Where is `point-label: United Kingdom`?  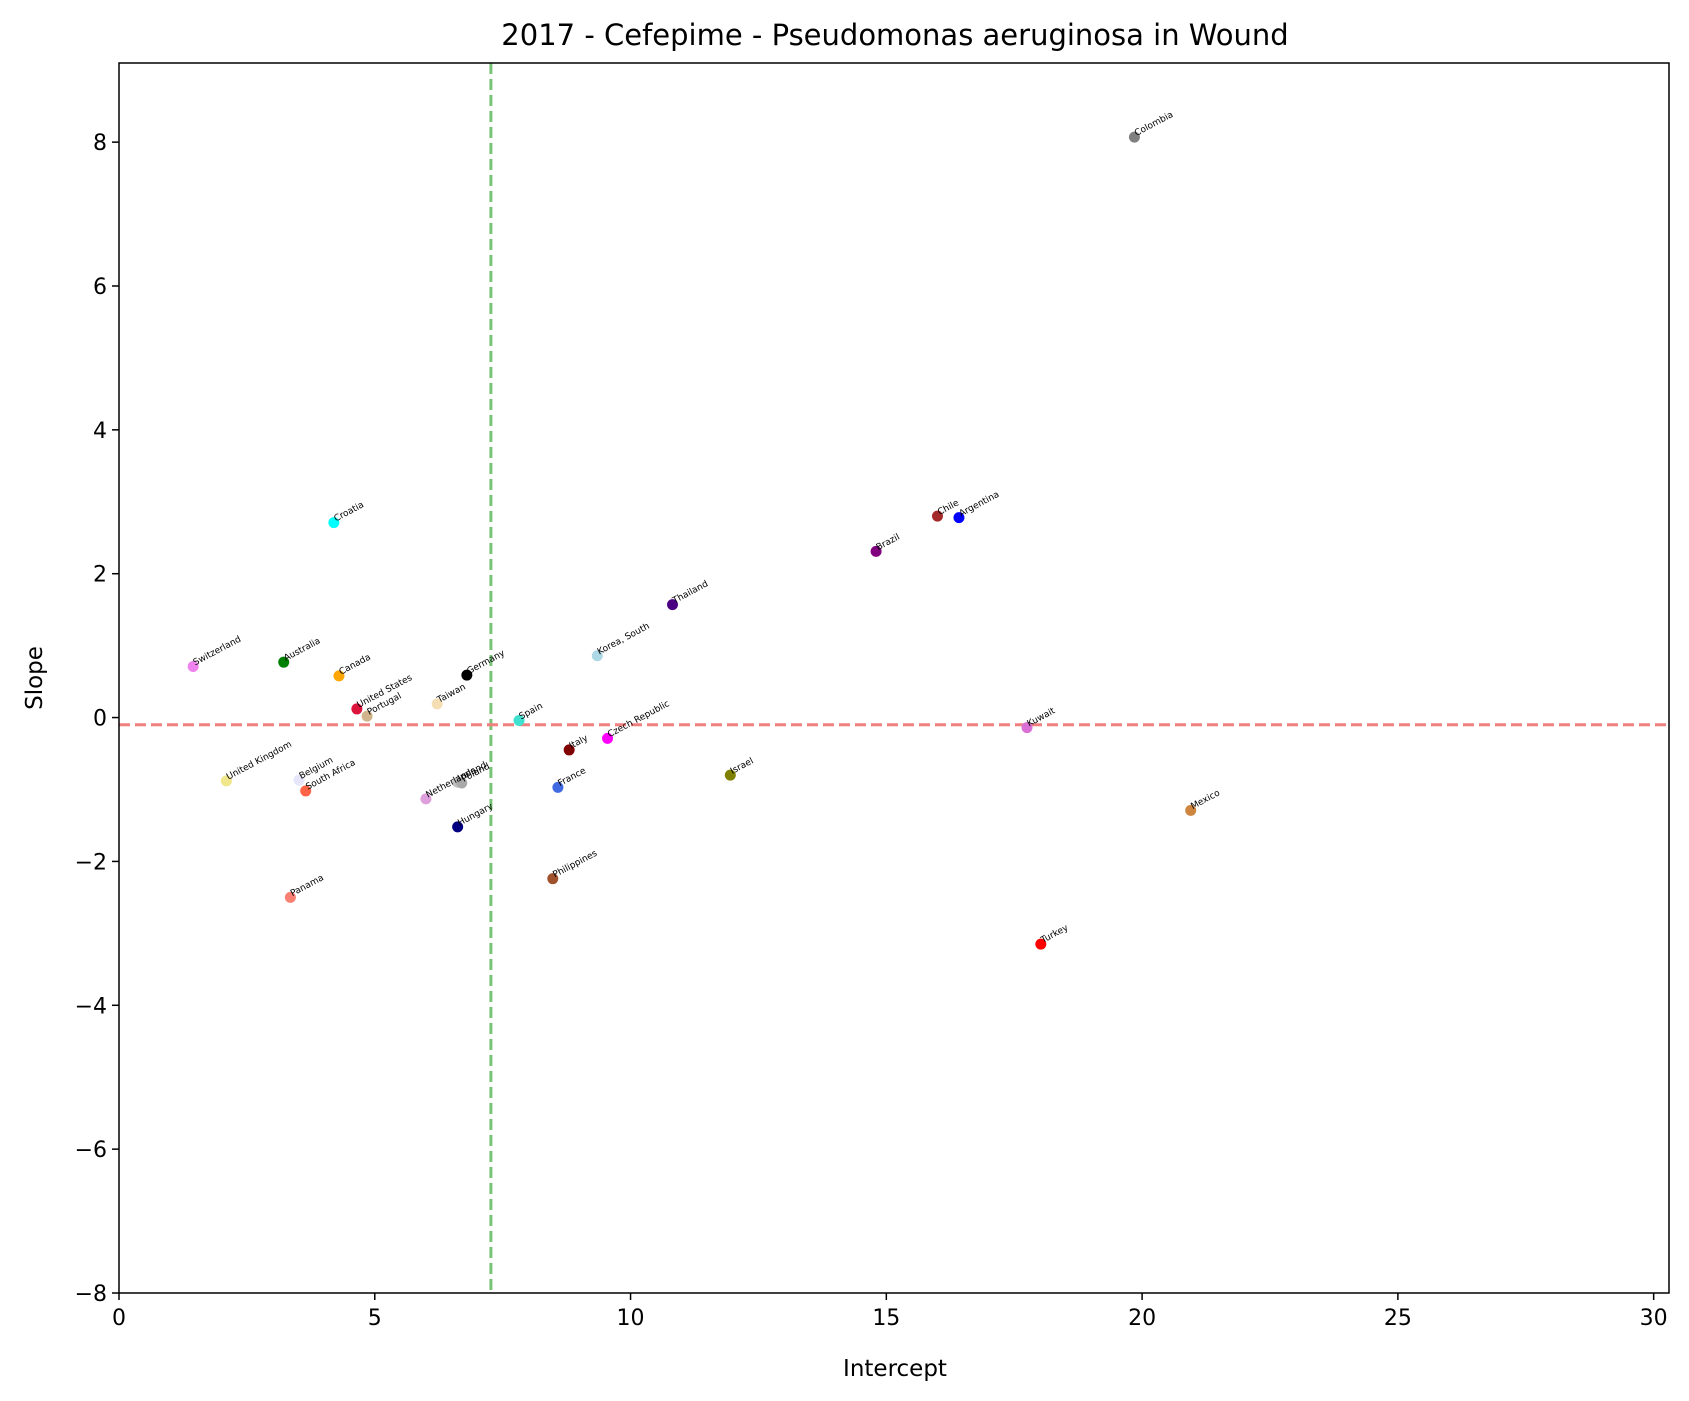
point-label: United Kingdom is located at coordinates (259, 761).